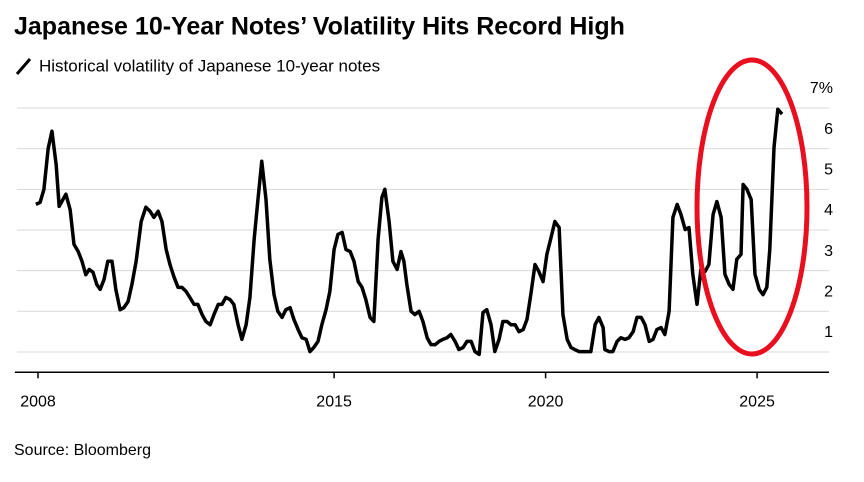 Image resolution: width=864 pixels, height=482 pixels. I want to click on source: Source: Bloomberg, so click(82, 450).